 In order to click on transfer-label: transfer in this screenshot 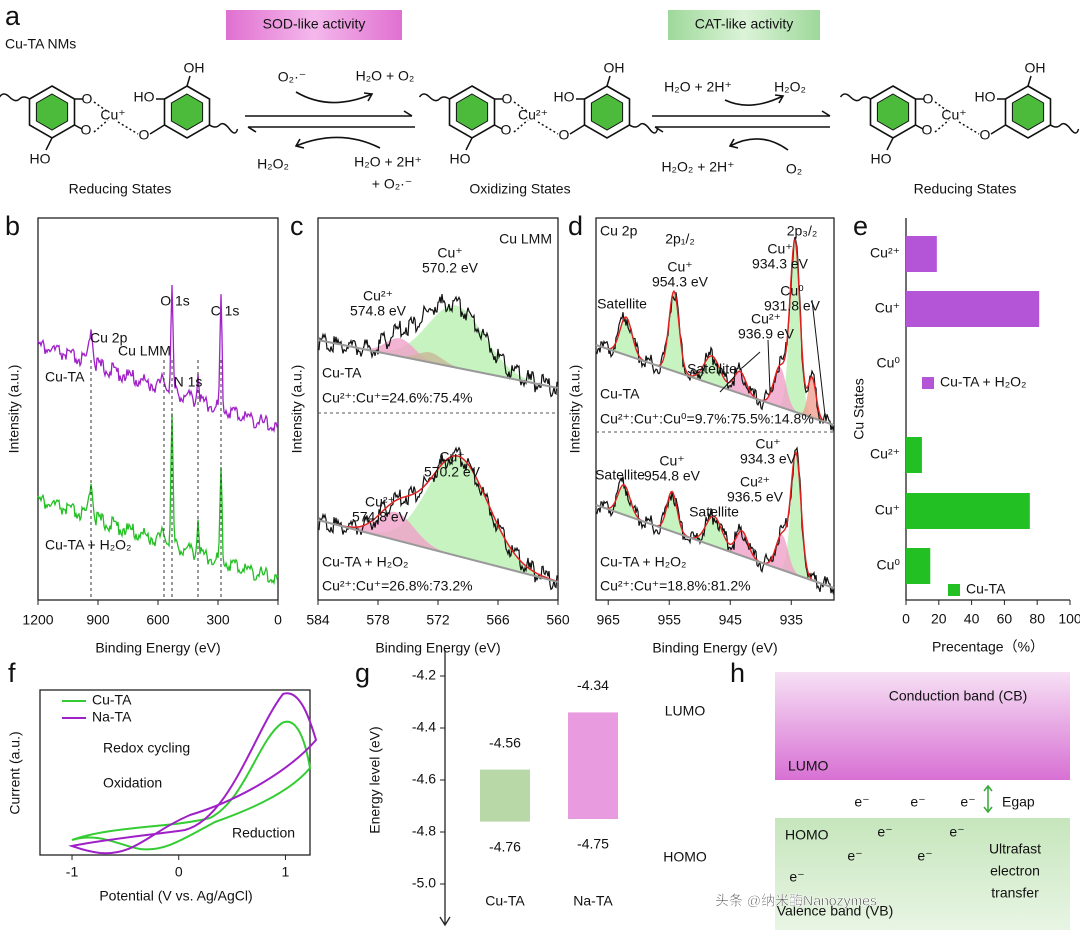, I will do `click(1015, 893)`.